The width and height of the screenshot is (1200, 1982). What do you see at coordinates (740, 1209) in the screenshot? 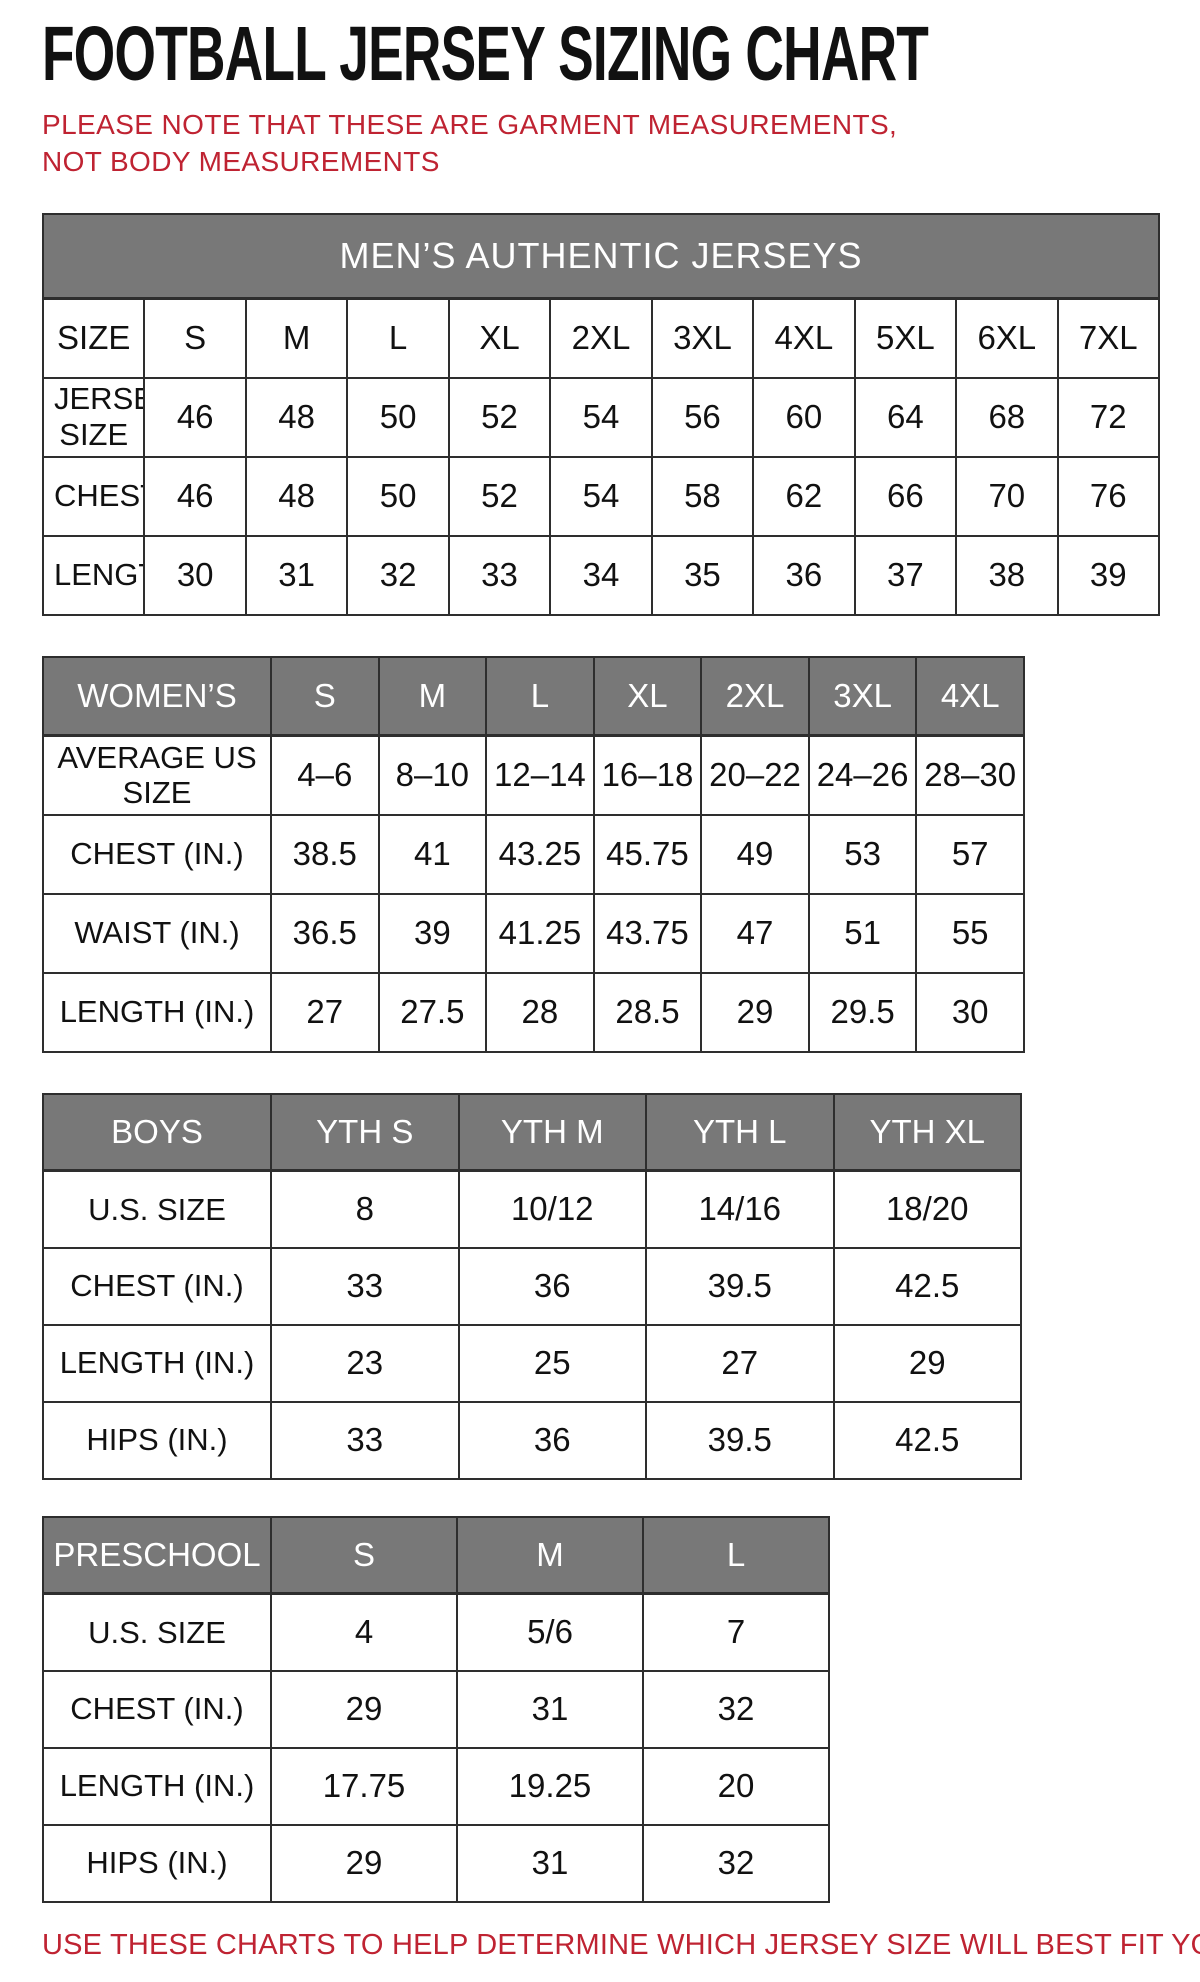
I see `measurement-cell: 14/16` at bounding box center [740, 1209].